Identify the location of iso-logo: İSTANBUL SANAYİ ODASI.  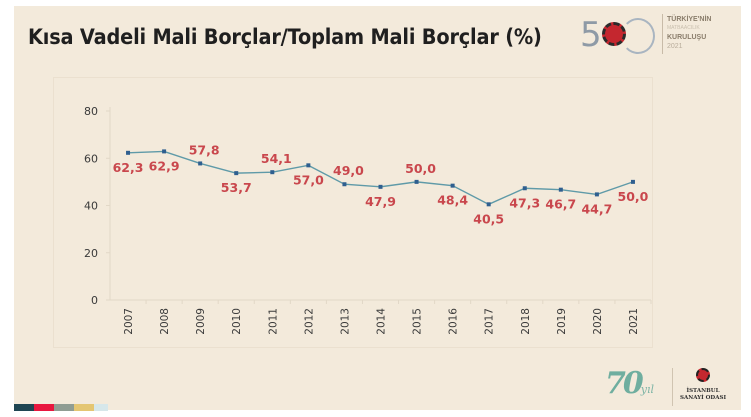
(703, 385).